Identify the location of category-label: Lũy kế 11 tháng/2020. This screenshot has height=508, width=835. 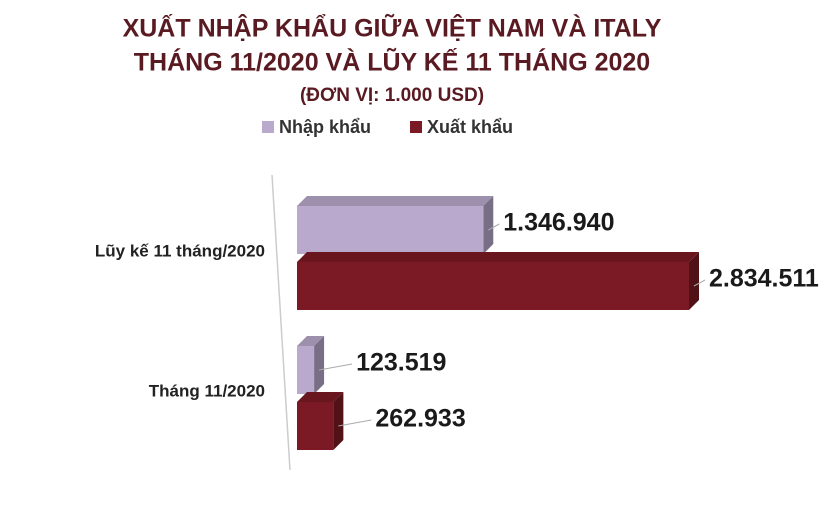
(180, 250).